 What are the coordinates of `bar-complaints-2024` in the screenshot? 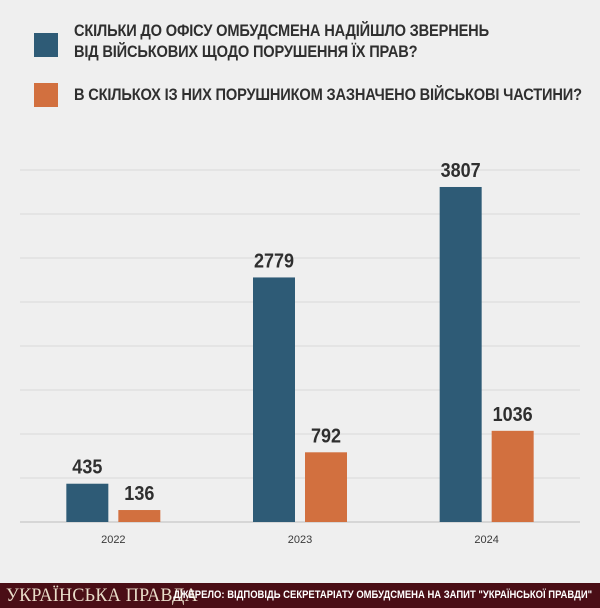 It's located at (460, 354).